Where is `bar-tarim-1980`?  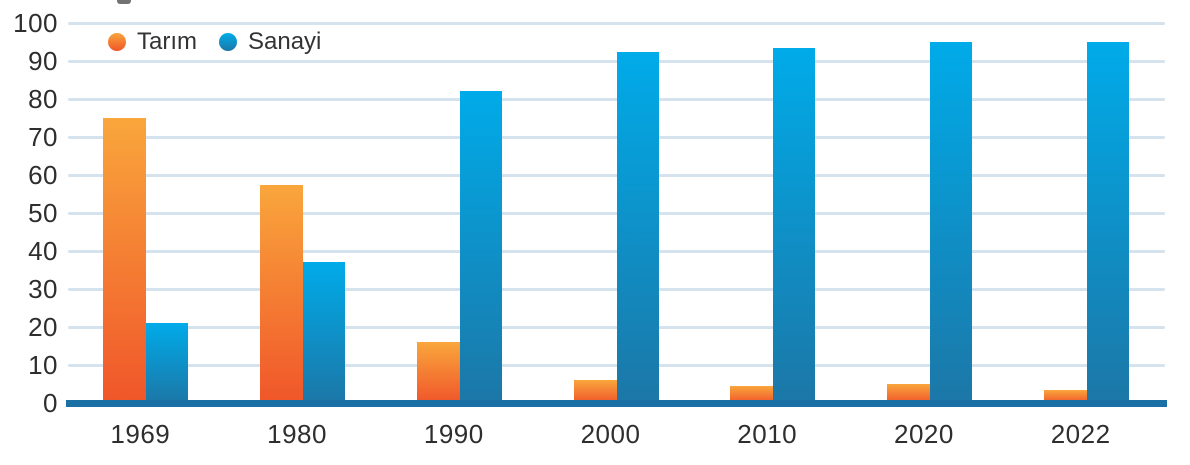
bar-tarim-1980 is located at coordinates (282, 293).